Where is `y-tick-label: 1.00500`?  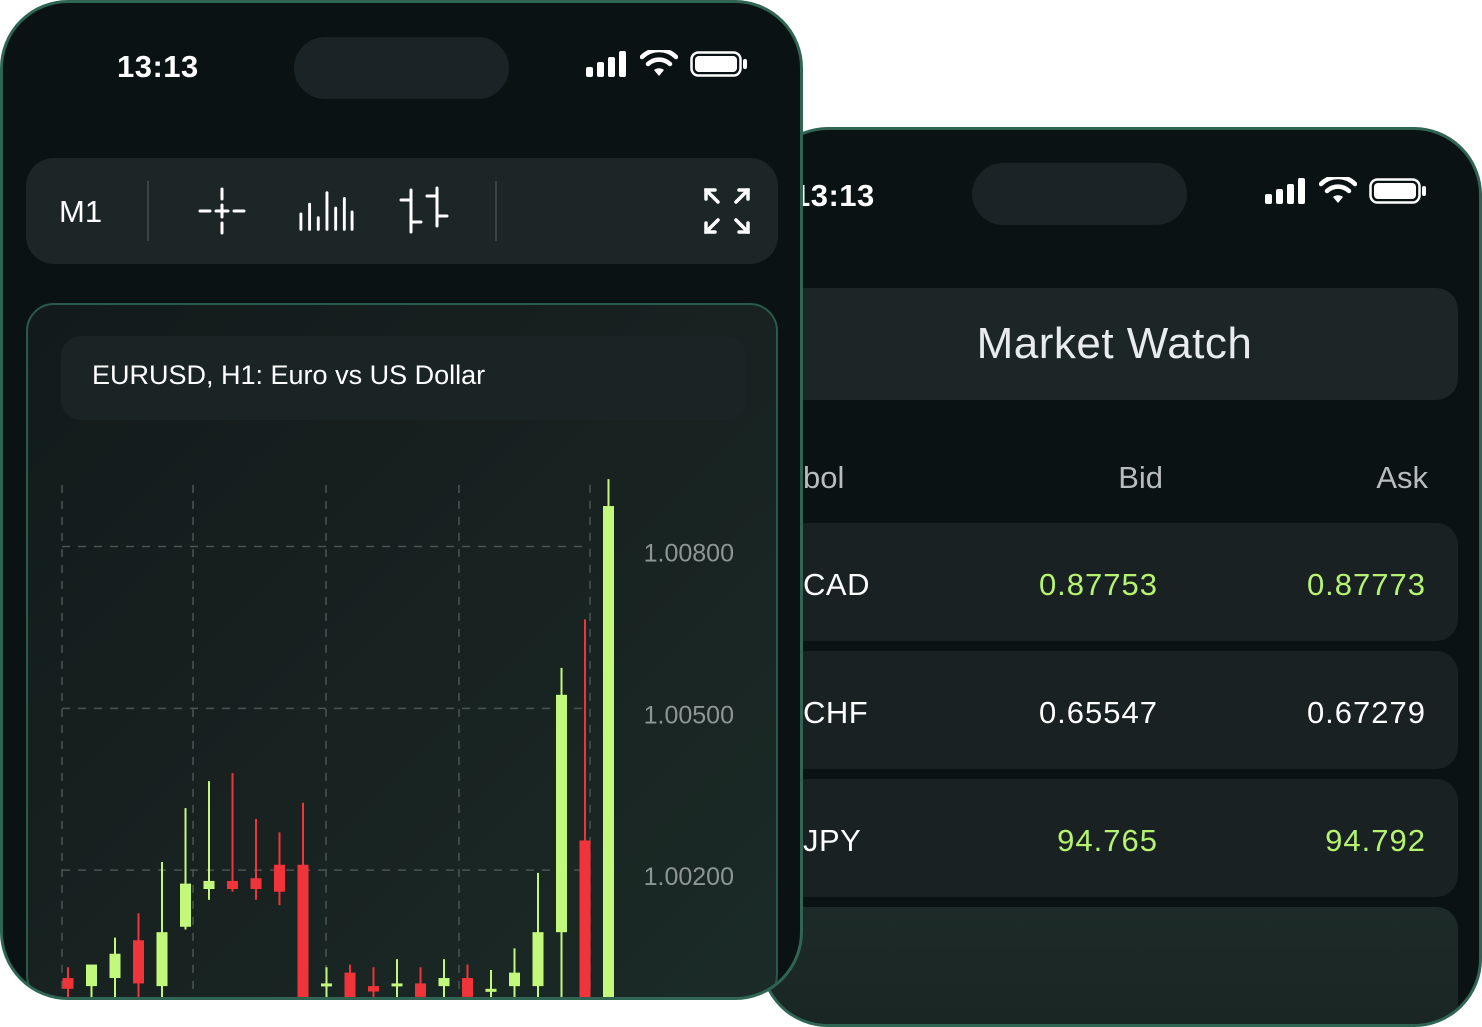 y-tick-label: 1.00500 is located at coordinates (689, 715).